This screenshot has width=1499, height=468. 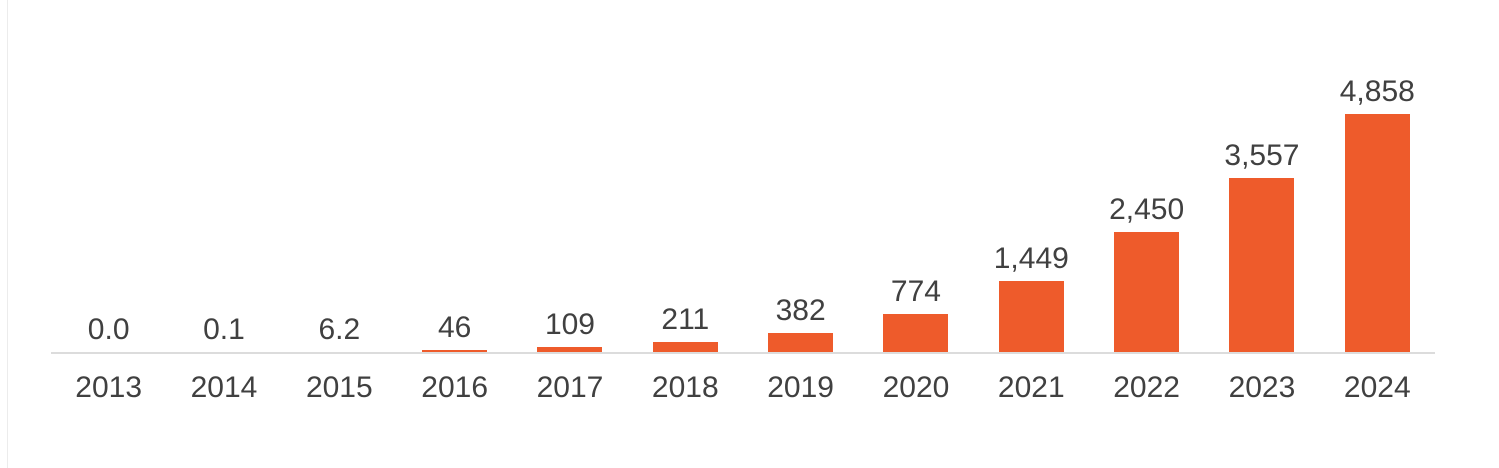 I want to click on x-tick-label-2023: 2023, so click(x=1262, y=387).